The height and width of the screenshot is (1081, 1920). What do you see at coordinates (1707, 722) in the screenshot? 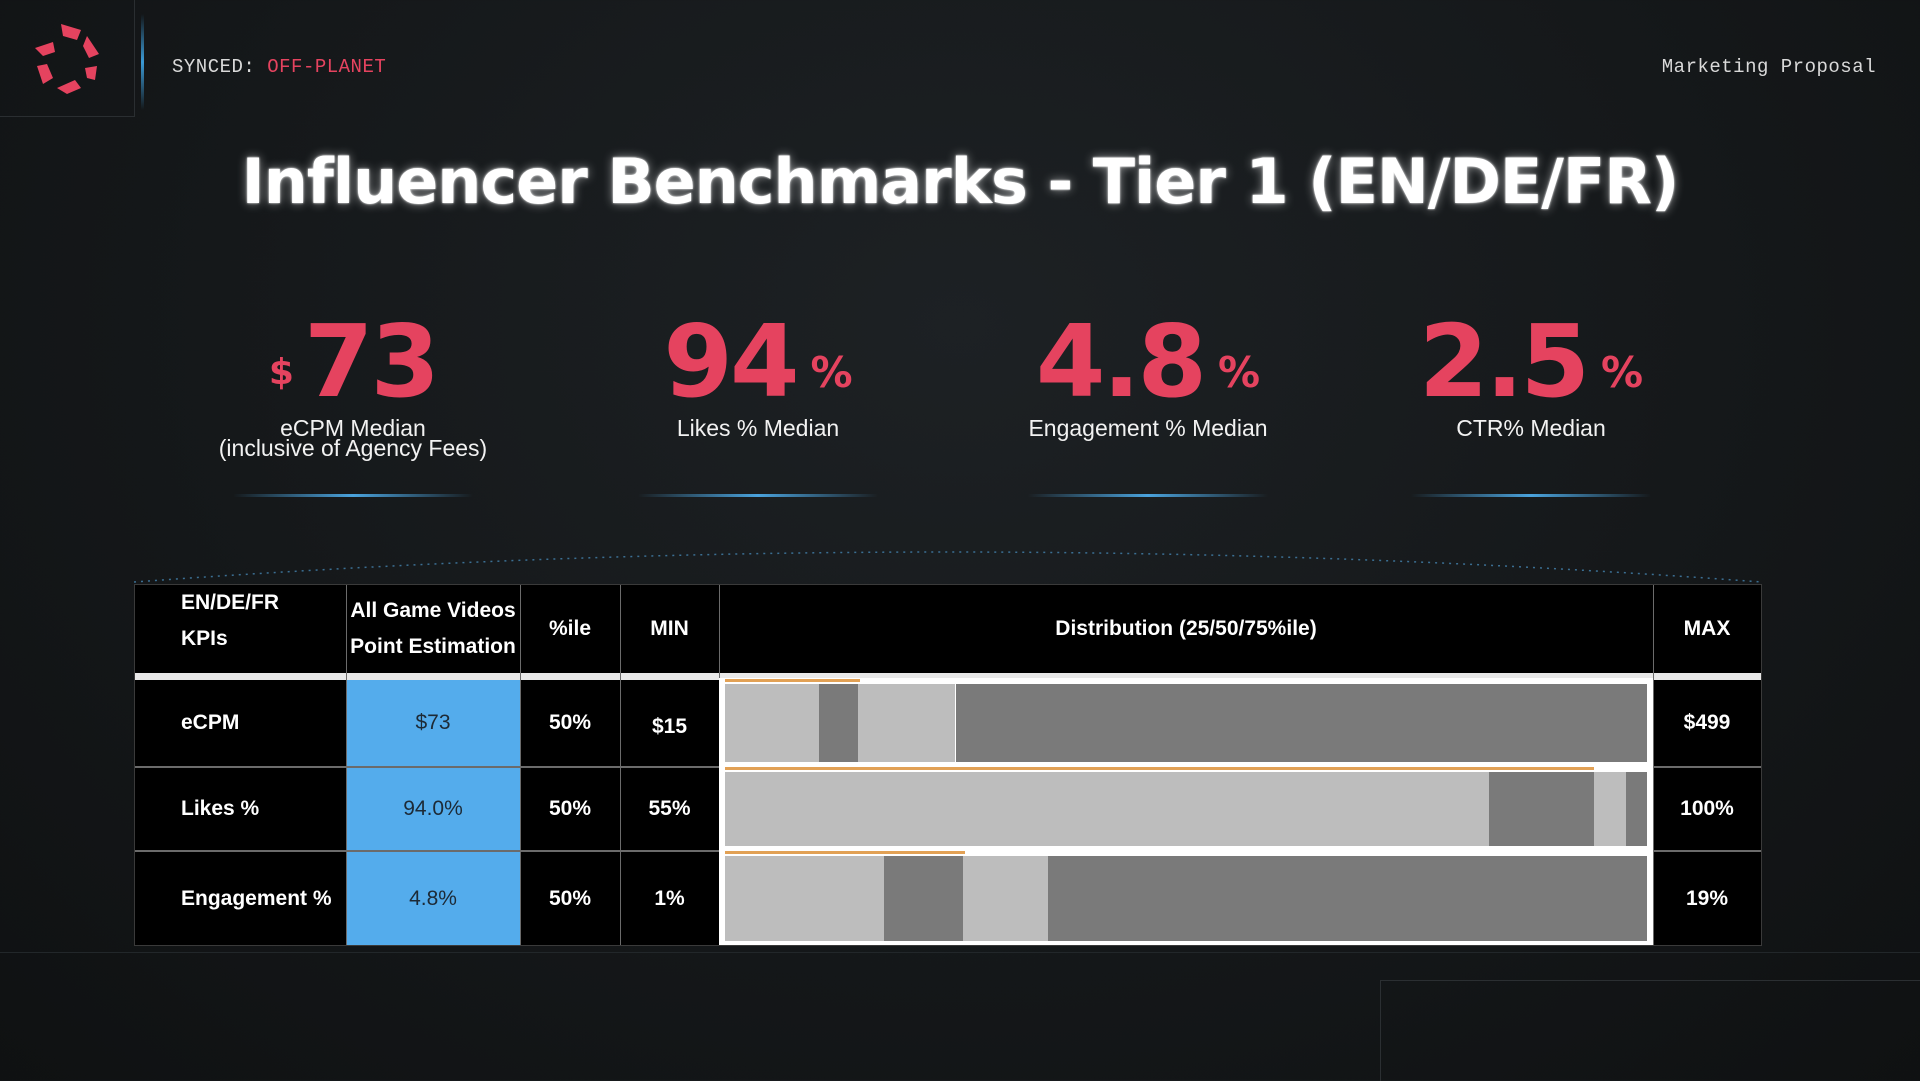
I see `row-max: $499` at bounding box center [1707, 722].